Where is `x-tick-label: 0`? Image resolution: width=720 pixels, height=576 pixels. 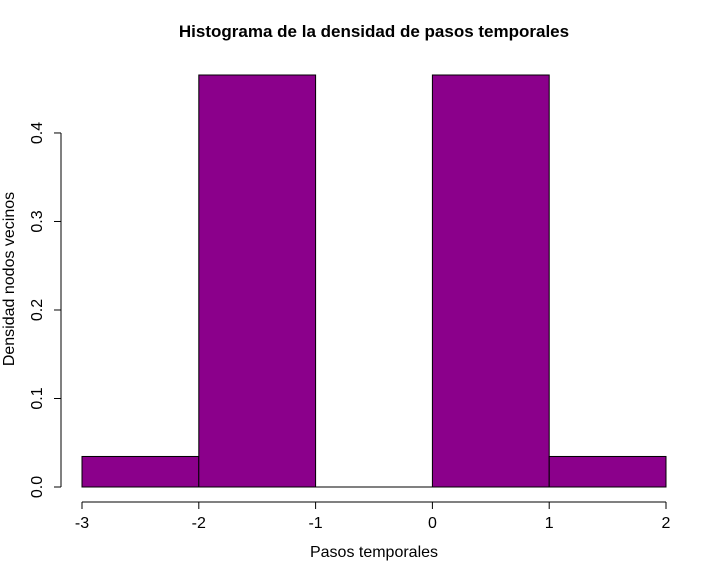 x-tick-label: 0 is located at coordinates (432, 523).